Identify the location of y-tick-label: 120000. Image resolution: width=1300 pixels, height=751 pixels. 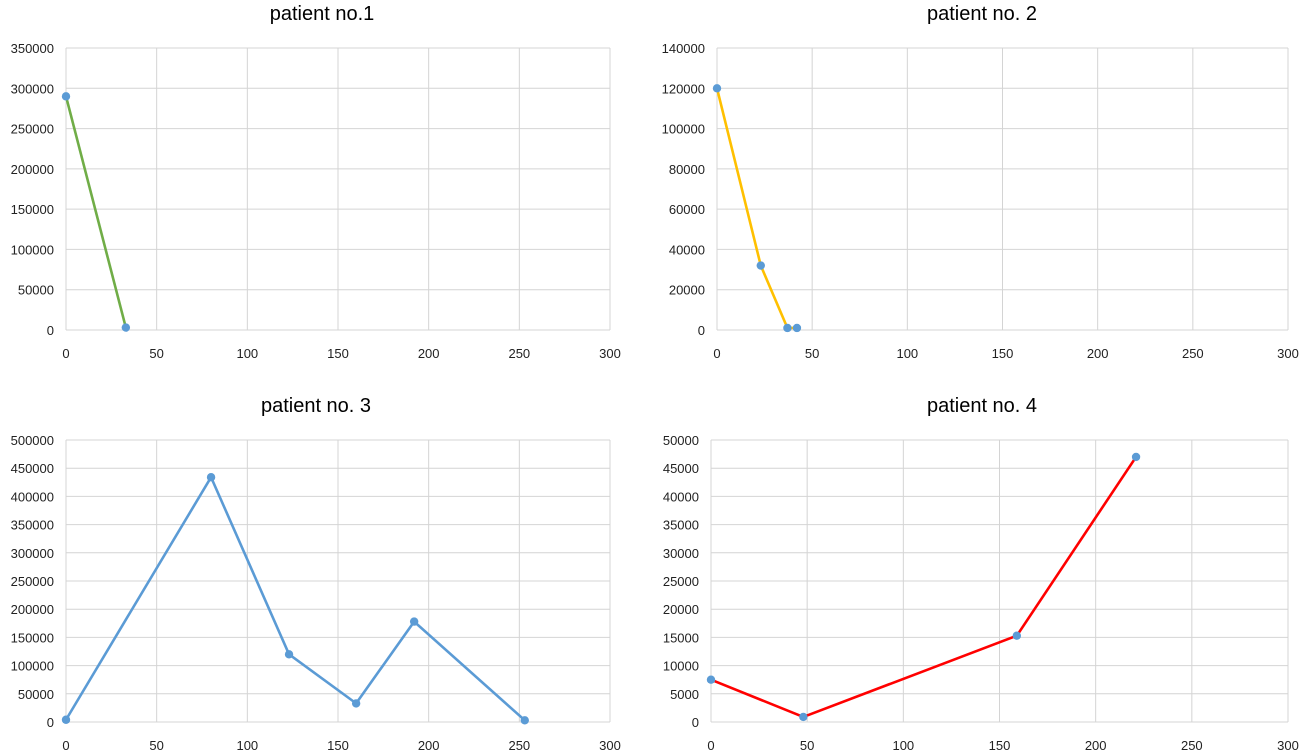
(683, 88).